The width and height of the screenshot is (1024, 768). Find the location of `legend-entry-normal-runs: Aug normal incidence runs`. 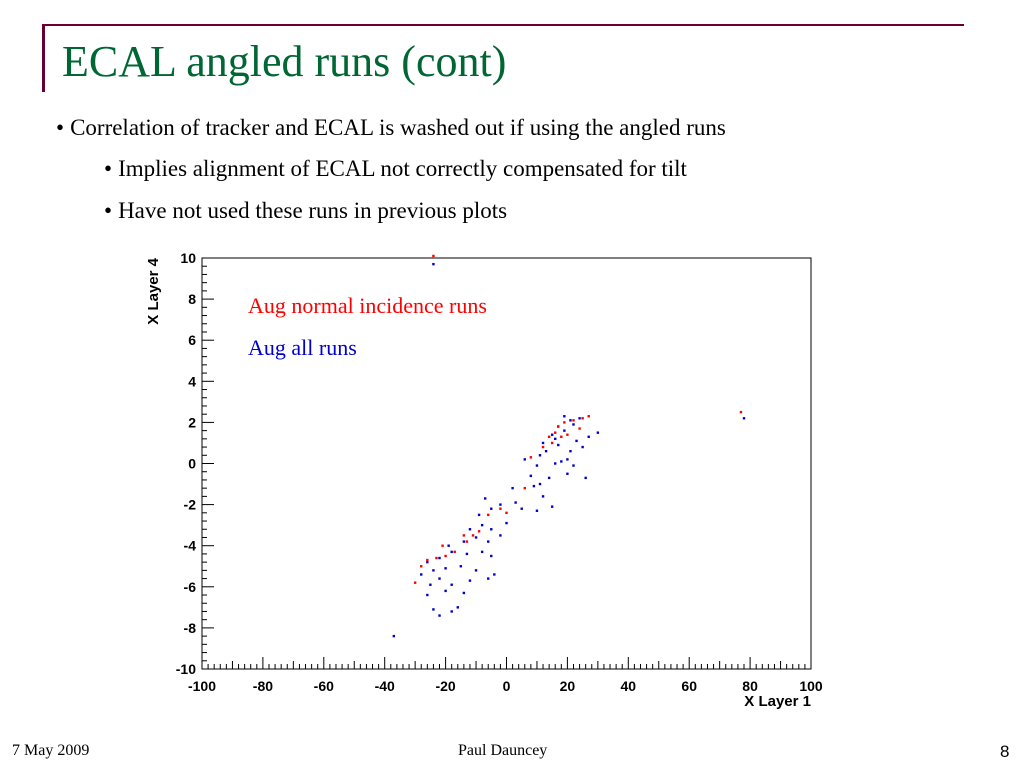

legend-entry-normal-runs: Aug normal incidence runs is located at coordinates (367, 305).